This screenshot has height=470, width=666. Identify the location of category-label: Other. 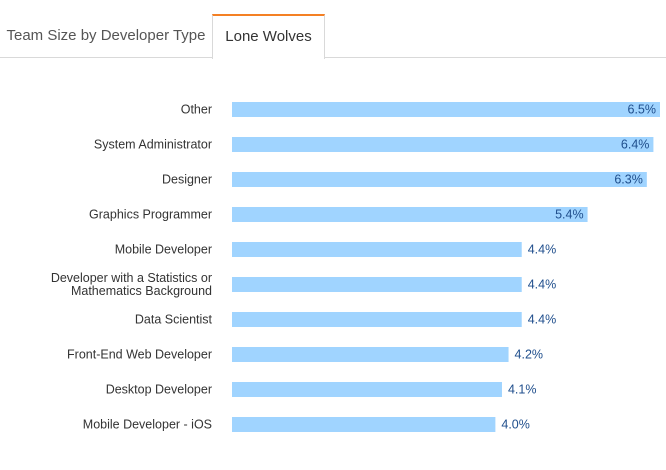
(196, 110).